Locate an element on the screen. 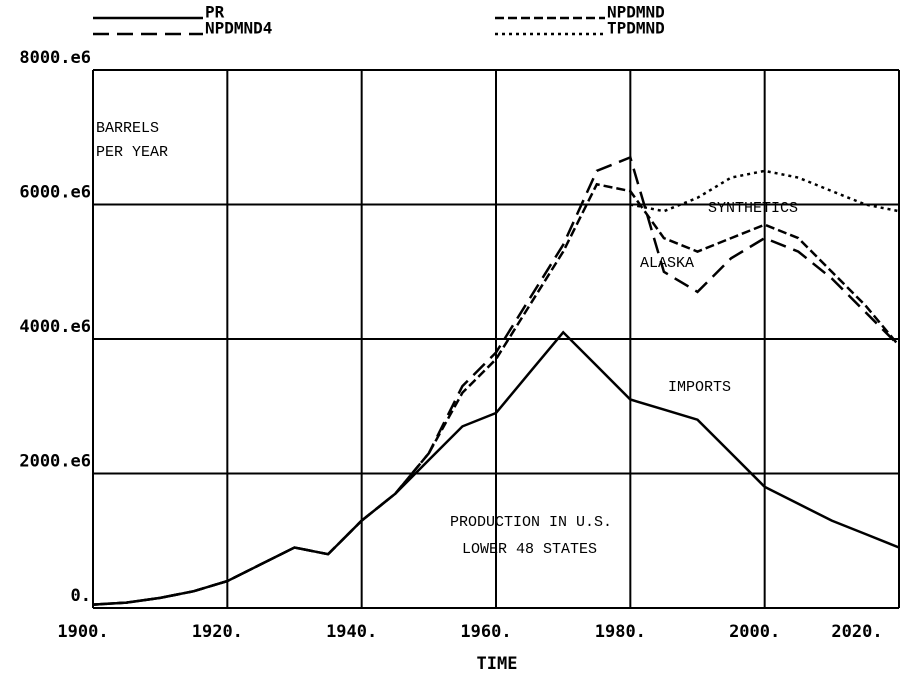  x-tick-label: 1900. is located at coordinates (82, 632).